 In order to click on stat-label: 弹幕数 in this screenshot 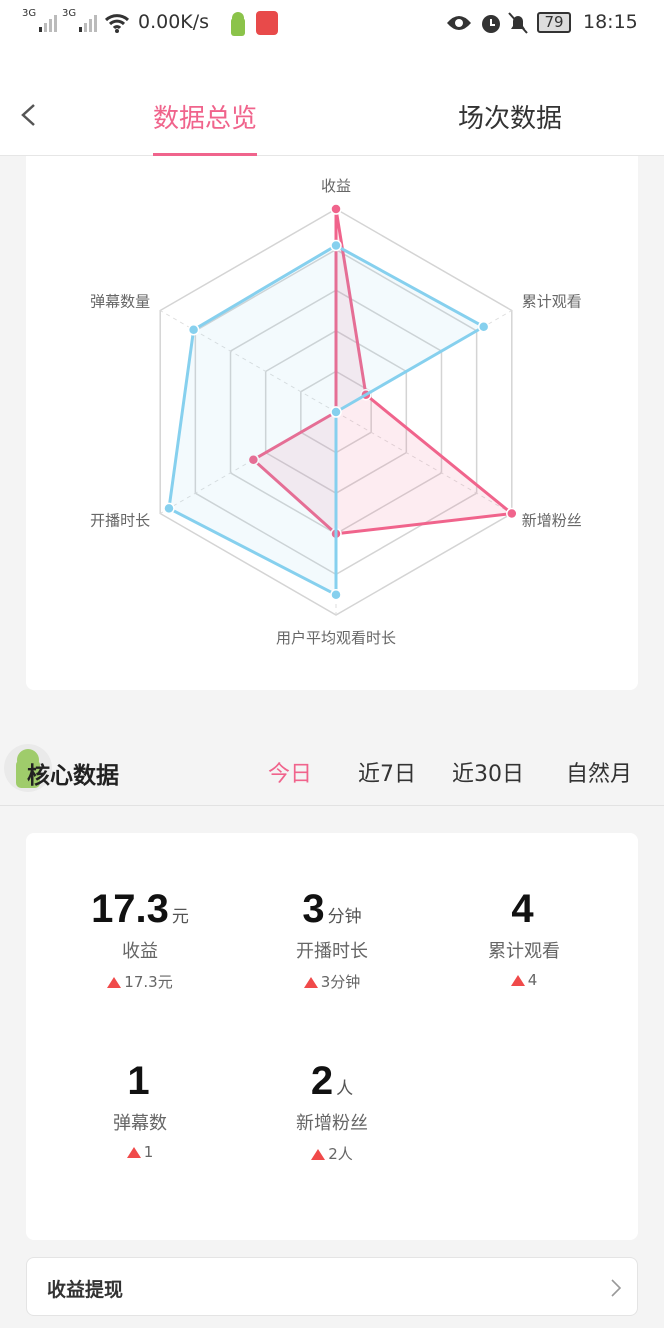, I will do `click(140, 1123)`.